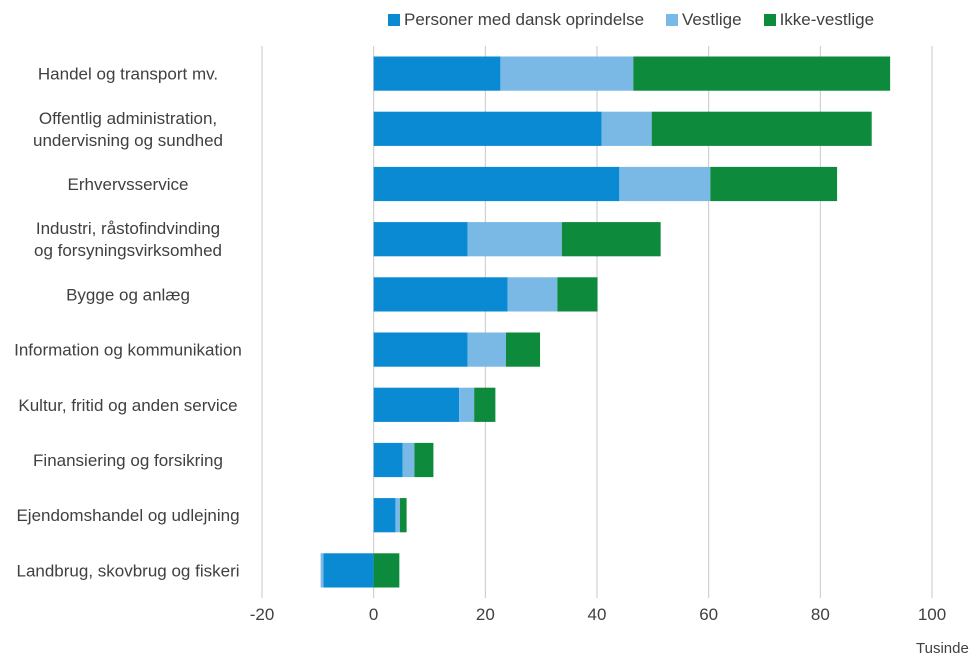 This screenshot has height=661, width=979. I want to click on category-label: Finansiering og forsikring, so click(128, 460).